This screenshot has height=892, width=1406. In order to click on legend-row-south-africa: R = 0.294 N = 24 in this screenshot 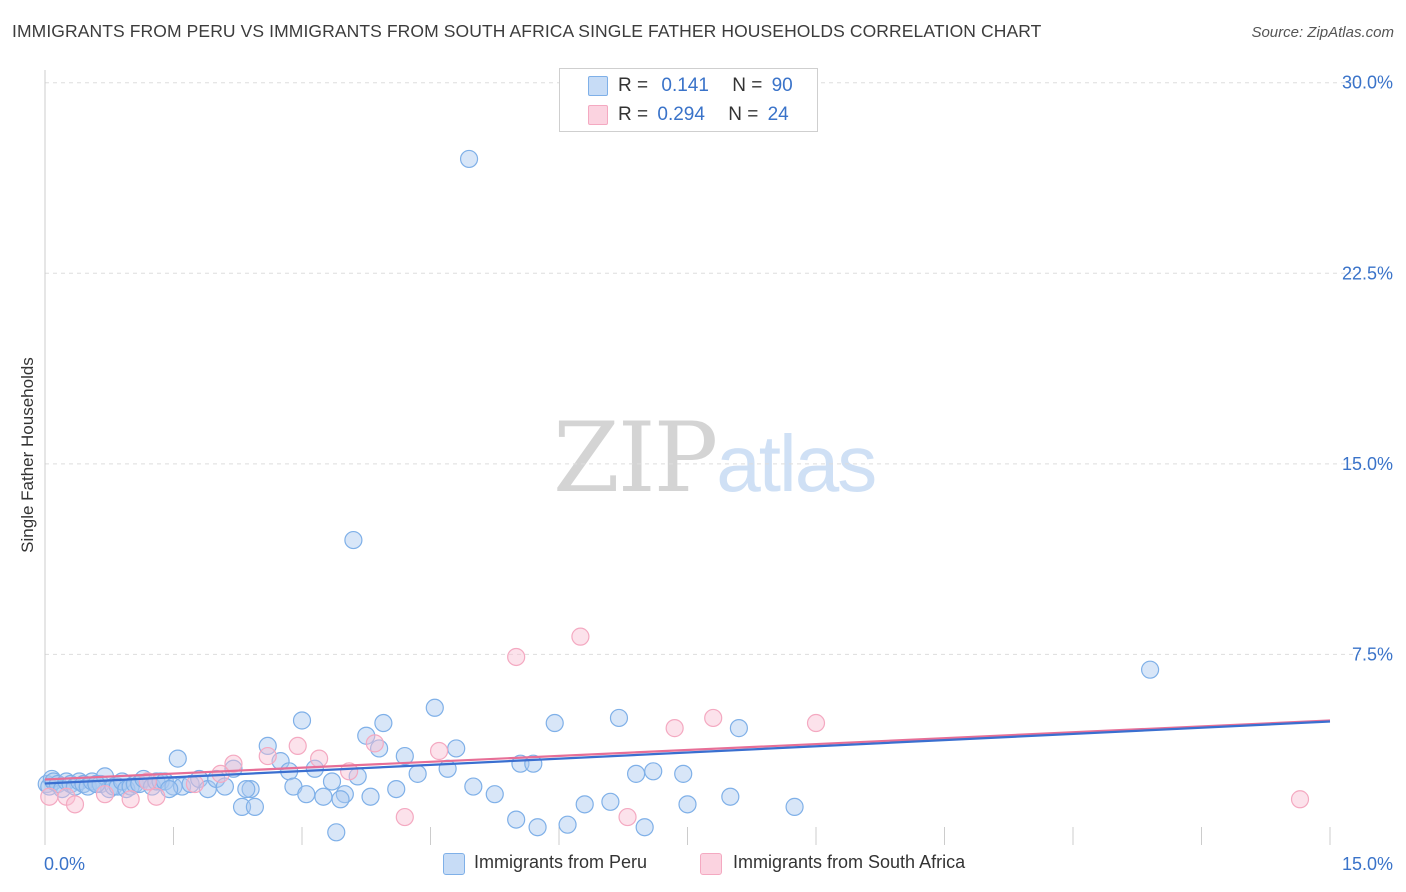, I will do `click(703, 115)`.